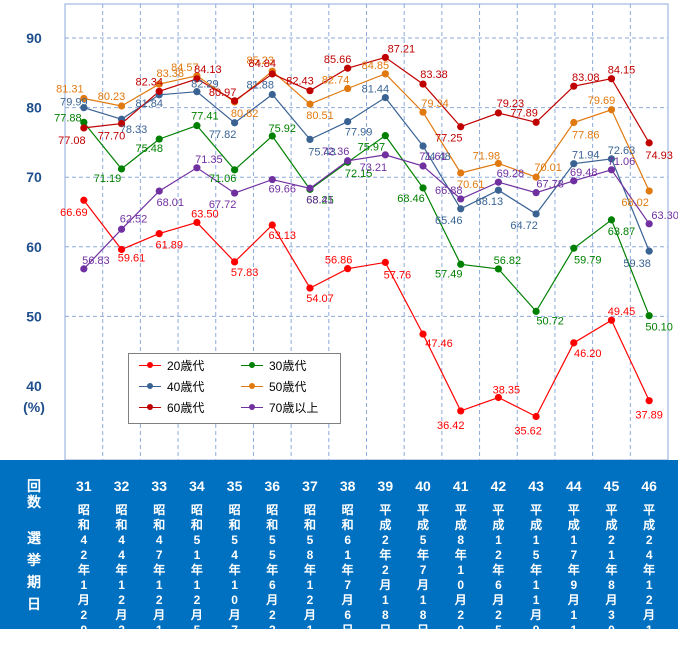 Image resolution: width=678 pixels, height=668 pixels. Describe the element at coordinates (288, 387) in the screenshot. I see `legend-label: 50歳代` at that location.